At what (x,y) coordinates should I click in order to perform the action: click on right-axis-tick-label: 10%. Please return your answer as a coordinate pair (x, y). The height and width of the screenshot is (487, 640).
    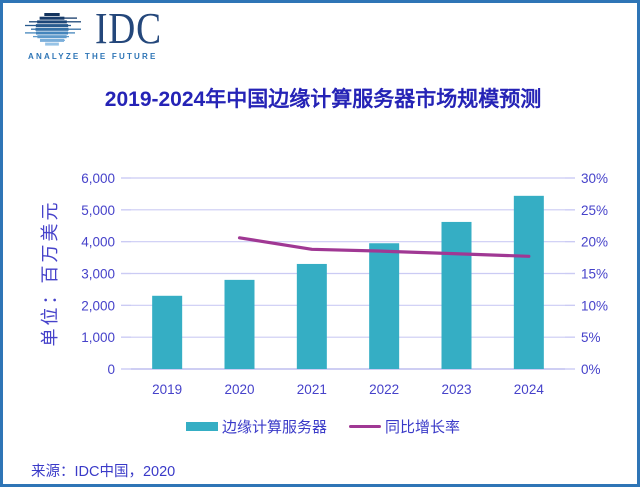
    Looking at the image, I should click on (594, 305).